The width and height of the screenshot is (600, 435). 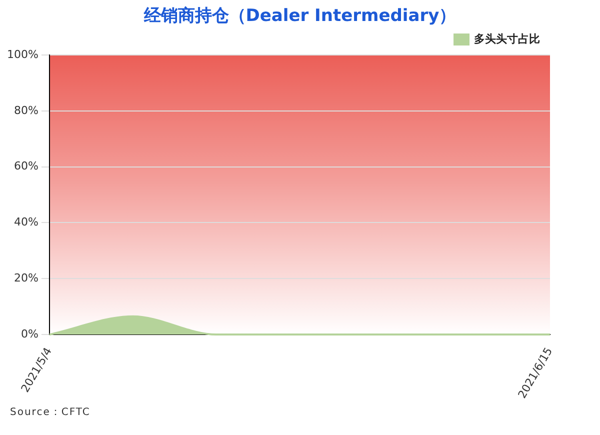 I want to click on source-note: Source：CFTC, so click(x=50, y=412).